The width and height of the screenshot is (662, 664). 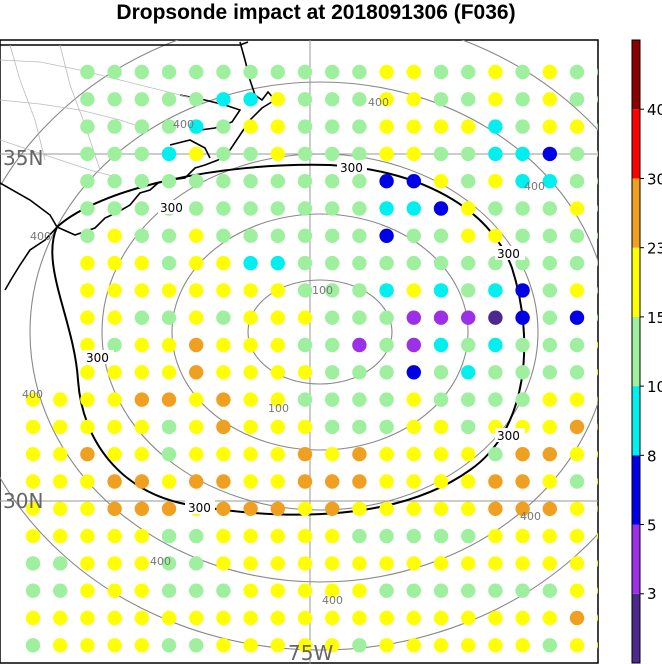 What do you see at coordinates (508, 254) in the screenshot?
I see `contour-300-label-3: 300` at bounding box center [508, 254].